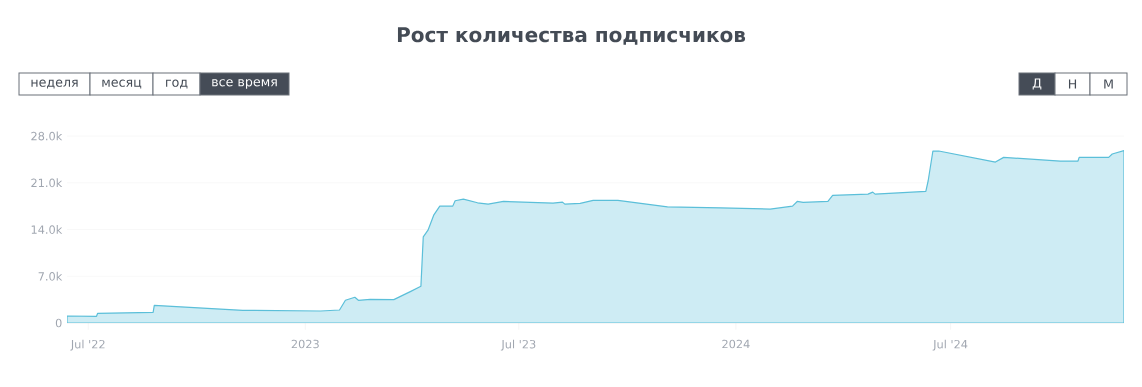 The height and width of the screenshot is (387, 1142). What do you see at coordinates (518, 345) in the screenshot?
I see `x-tick-label: Jul '23` at bounding box center [518, 345].